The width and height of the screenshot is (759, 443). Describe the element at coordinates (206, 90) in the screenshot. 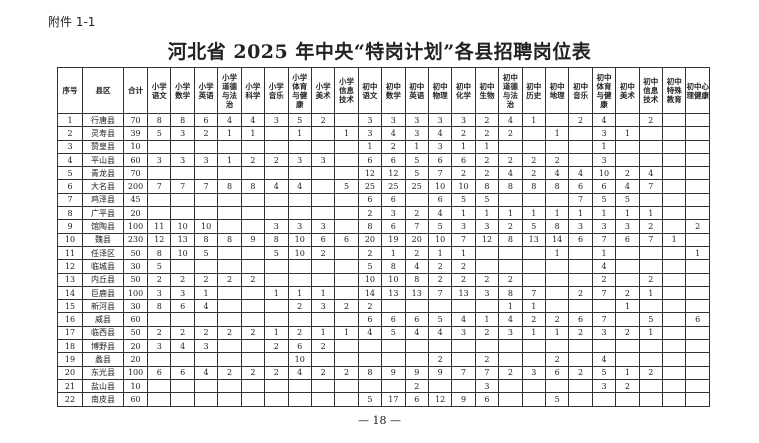

I see `column-header: 小学英语` at that location.